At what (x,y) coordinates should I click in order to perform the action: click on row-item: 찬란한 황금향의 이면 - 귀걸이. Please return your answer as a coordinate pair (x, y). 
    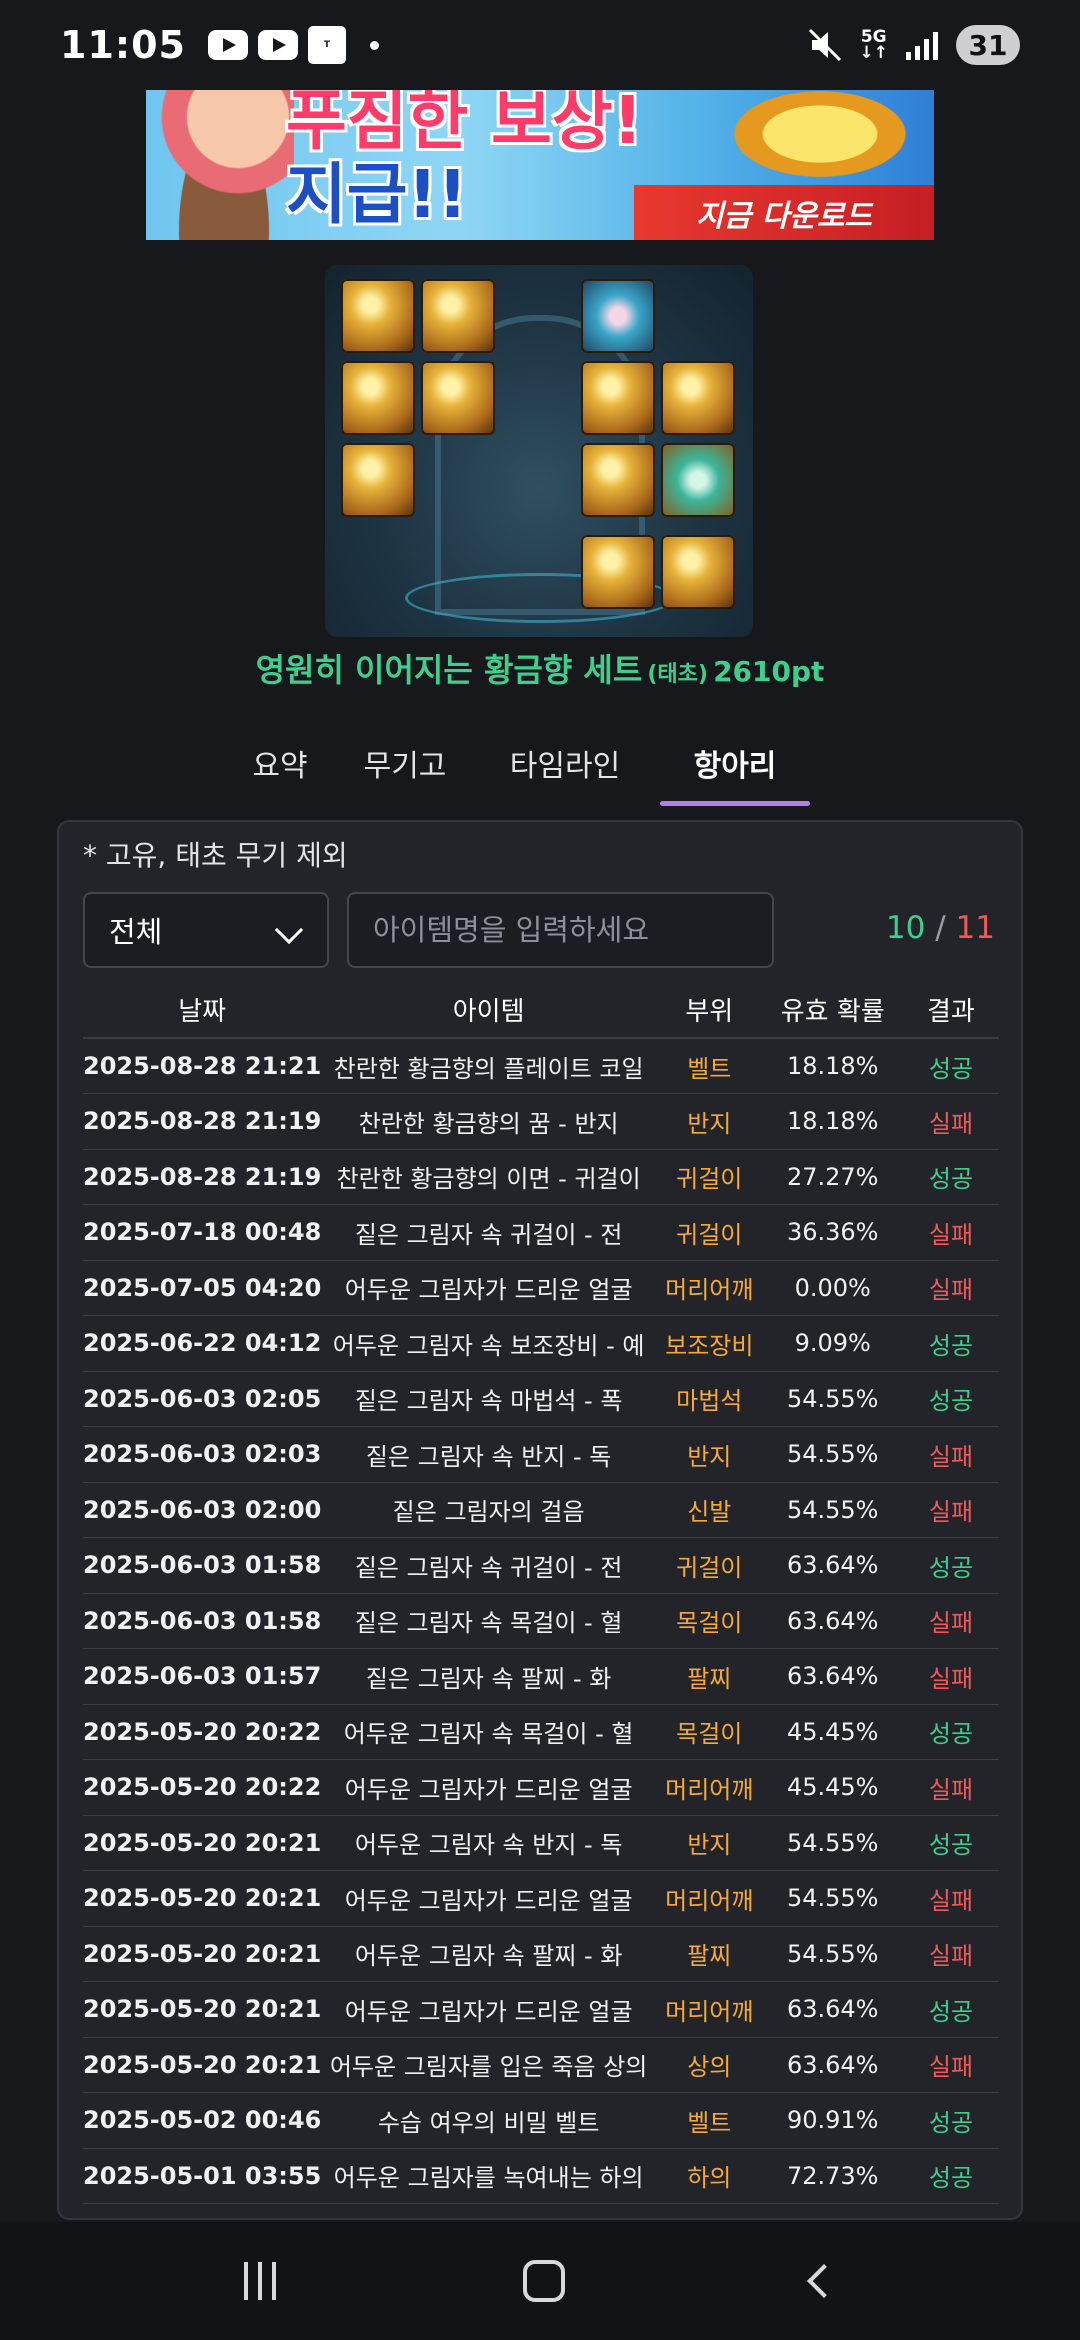
    Looking at the image, I should click on (488, 1177).